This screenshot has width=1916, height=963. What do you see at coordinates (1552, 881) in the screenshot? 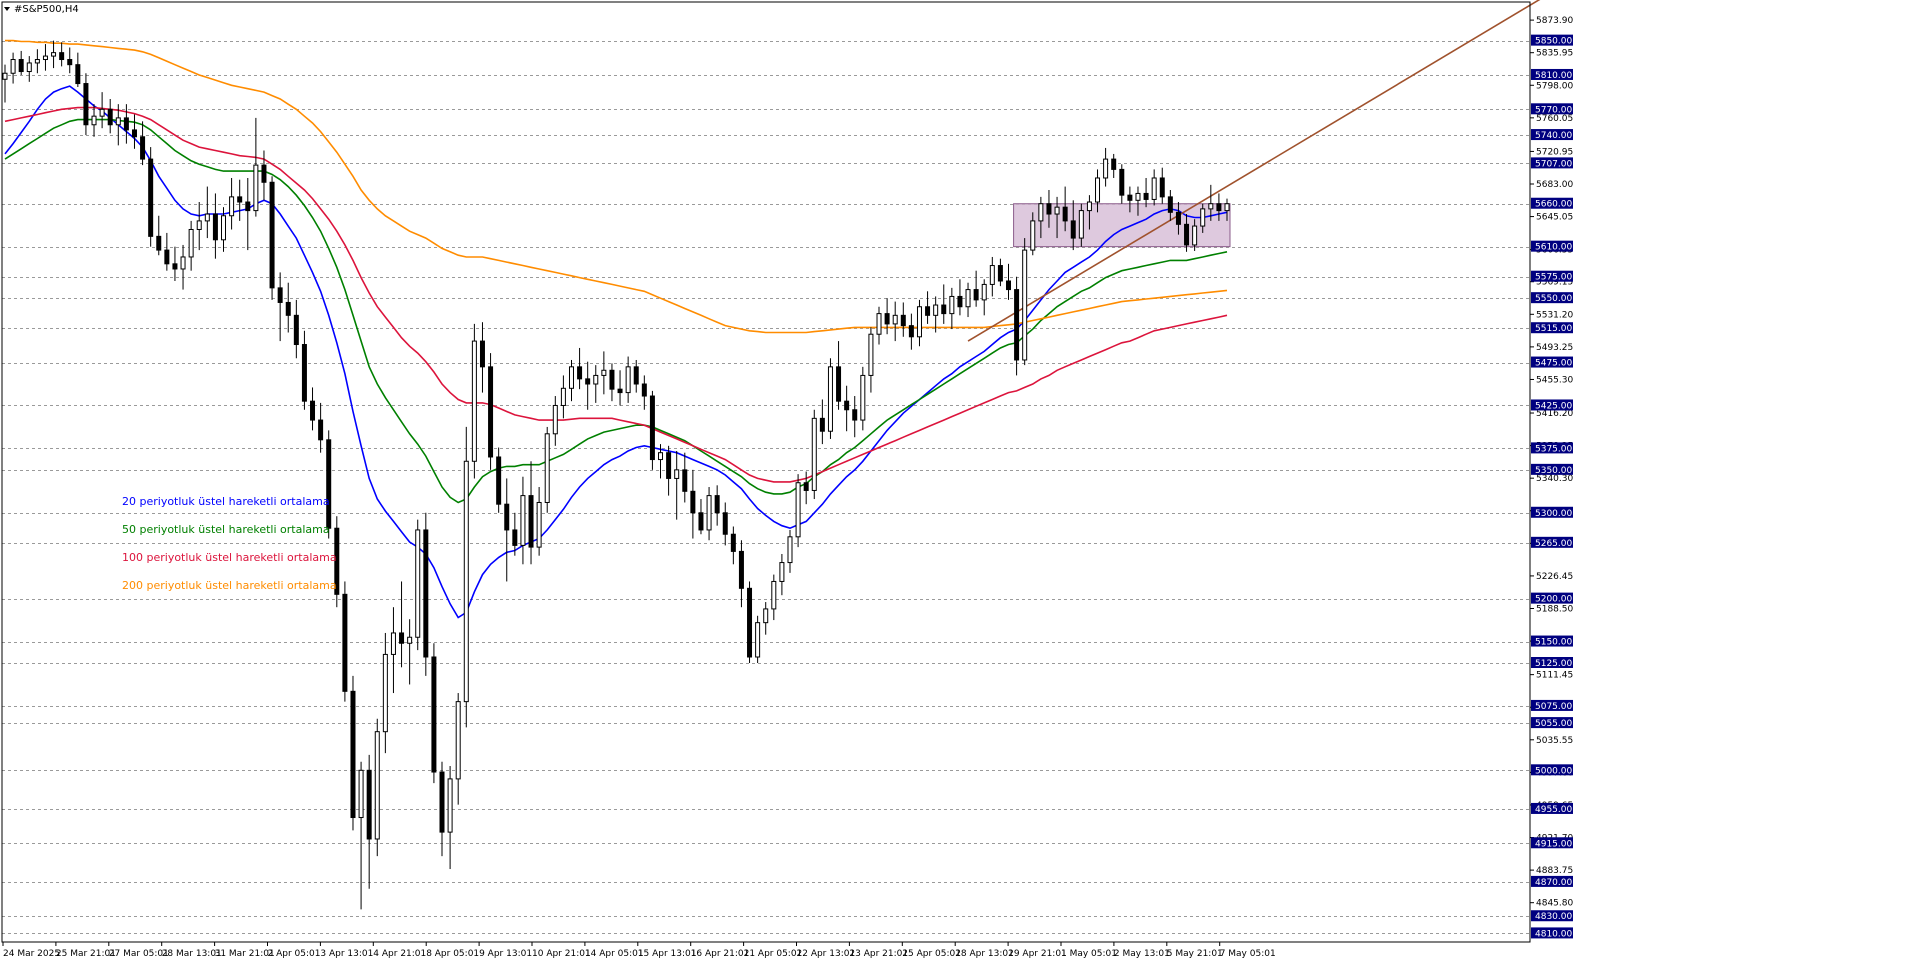
I see `level-marker: 4870.00` at bounding box center [1552, 881].